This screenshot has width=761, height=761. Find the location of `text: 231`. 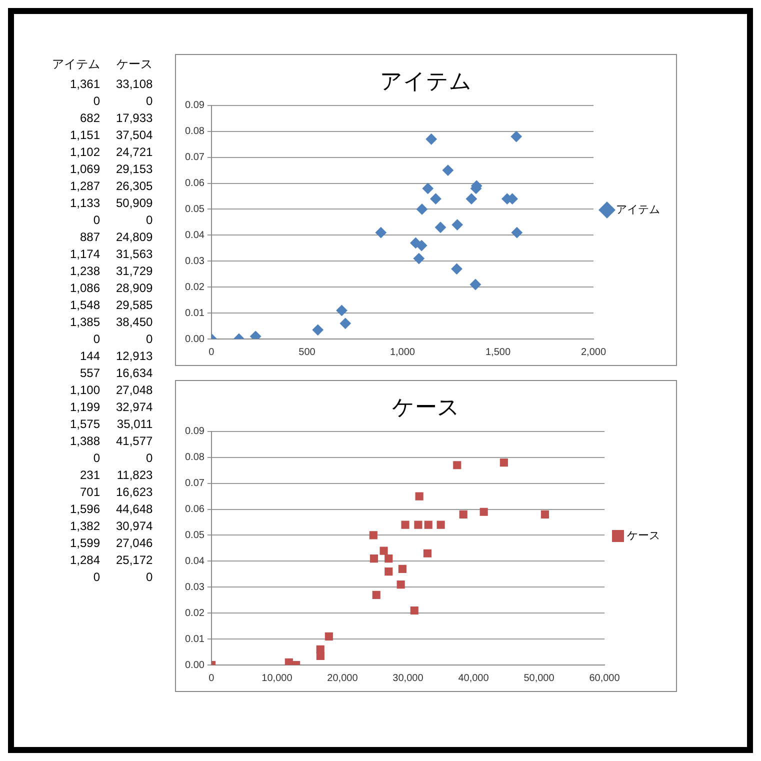

text: 231 is located at coordinates (89, 474).